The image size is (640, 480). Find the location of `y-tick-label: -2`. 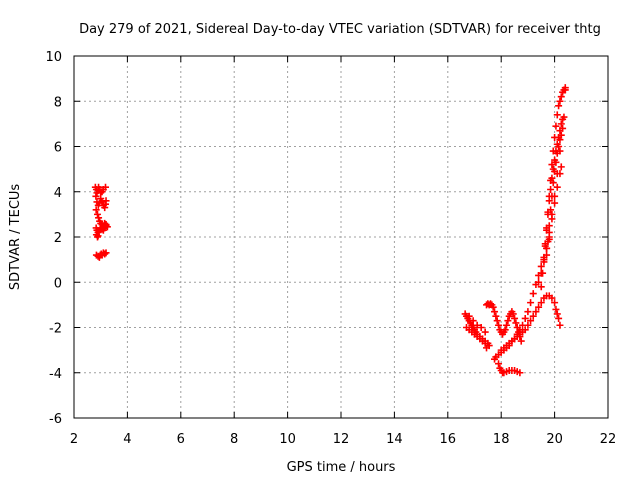

y-tick-label: -2 is located at coordinates (55, 329).